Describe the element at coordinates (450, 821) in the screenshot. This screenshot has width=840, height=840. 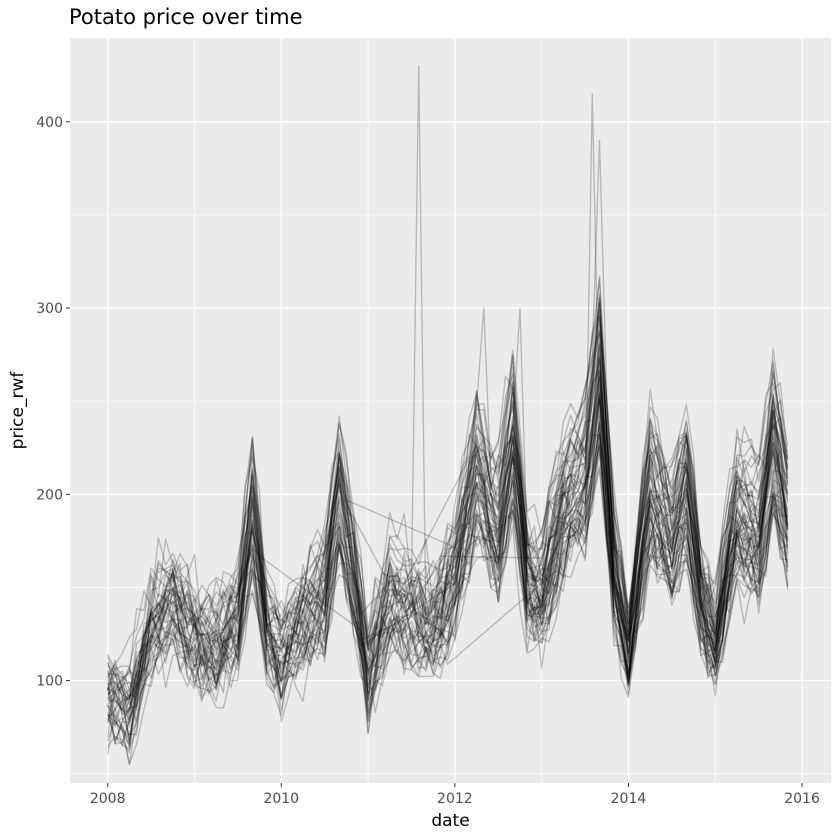
I see `x-axis-title: date` at that location.